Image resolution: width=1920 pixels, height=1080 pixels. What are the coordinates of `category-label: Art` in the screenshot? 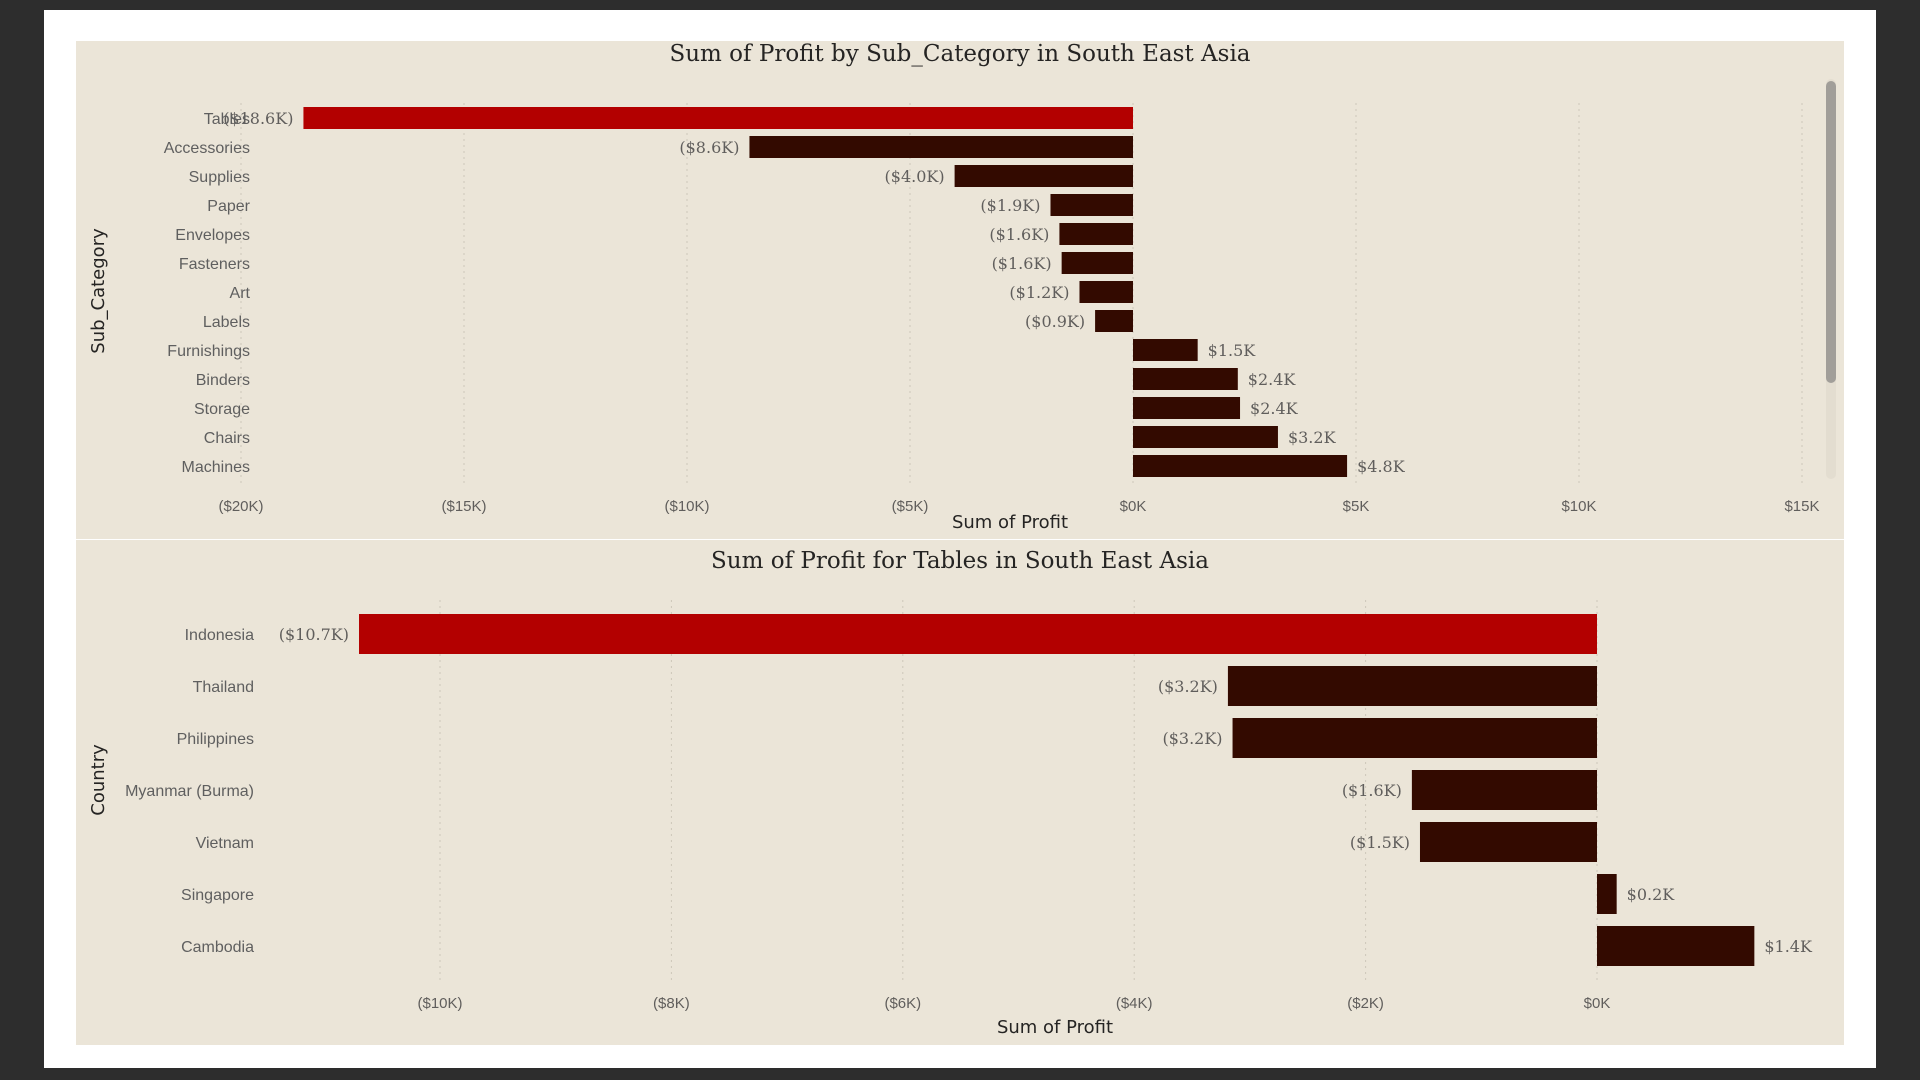 It's located at (240, 293).